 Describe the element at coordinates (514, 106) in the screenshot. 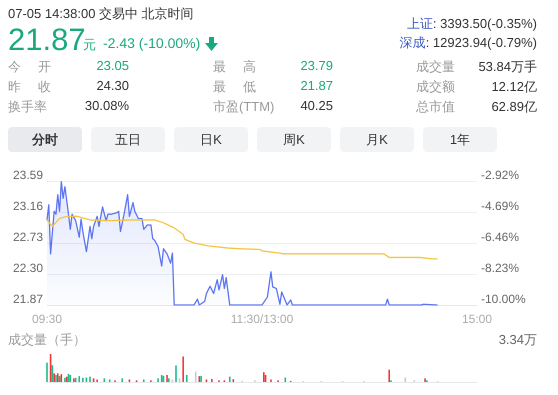

I see `text: 62.89亿` at that location.